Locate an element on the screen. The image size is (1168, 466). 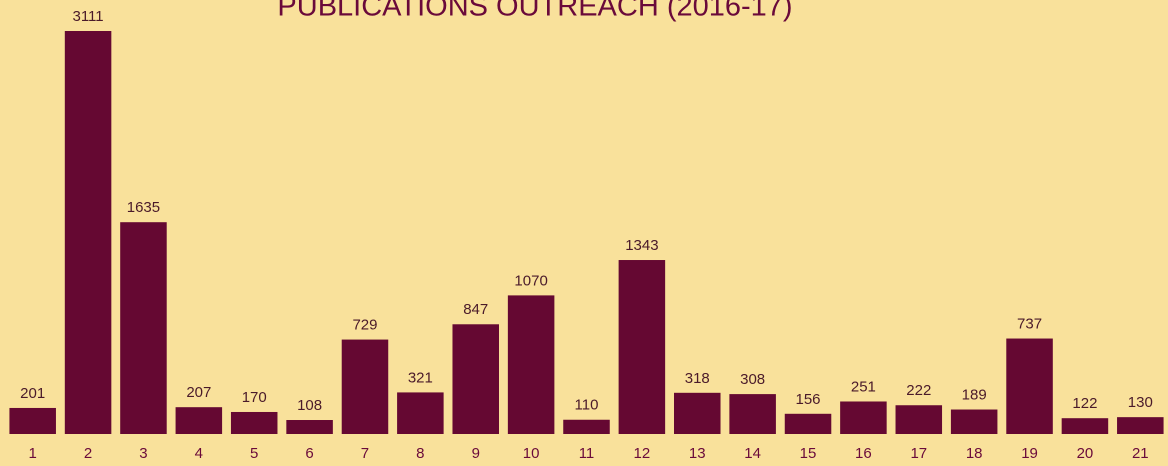
x-tick-label: 13 is located at coordinates (697, 453).